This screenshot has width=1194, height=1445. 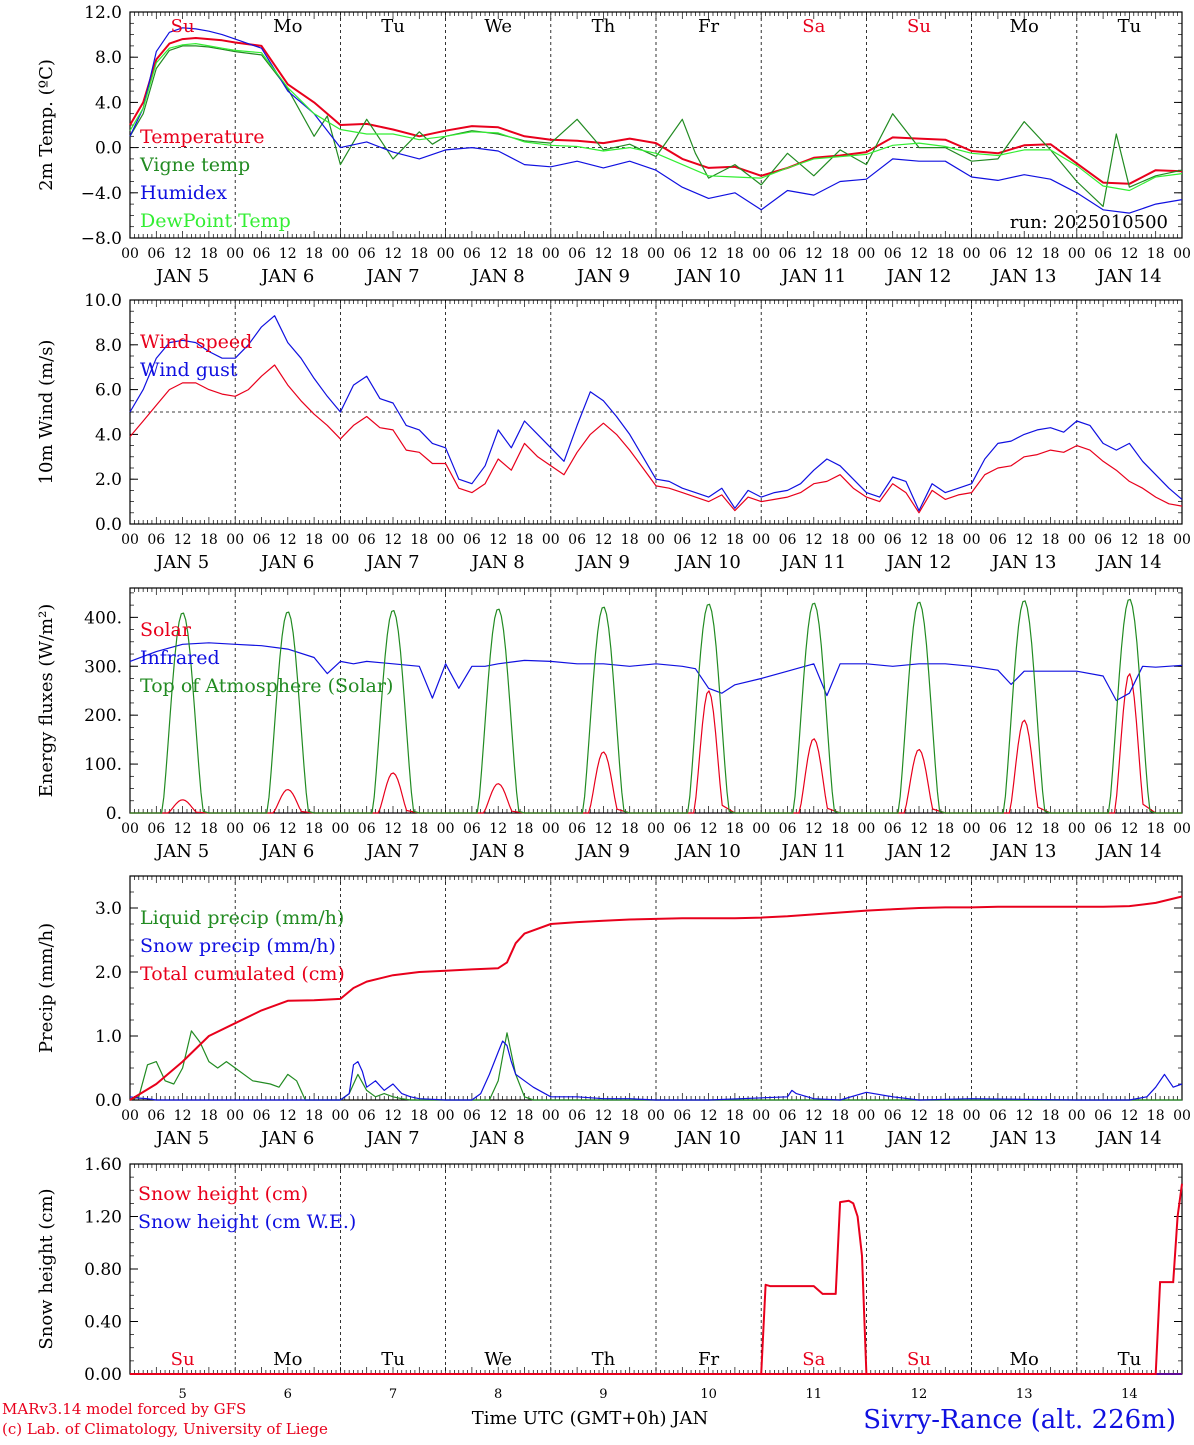 What do you see at coordinates (1128, 1138) in the screenshot?
I see `date-label: JAN 14` at bounding box center [1128, 1138].